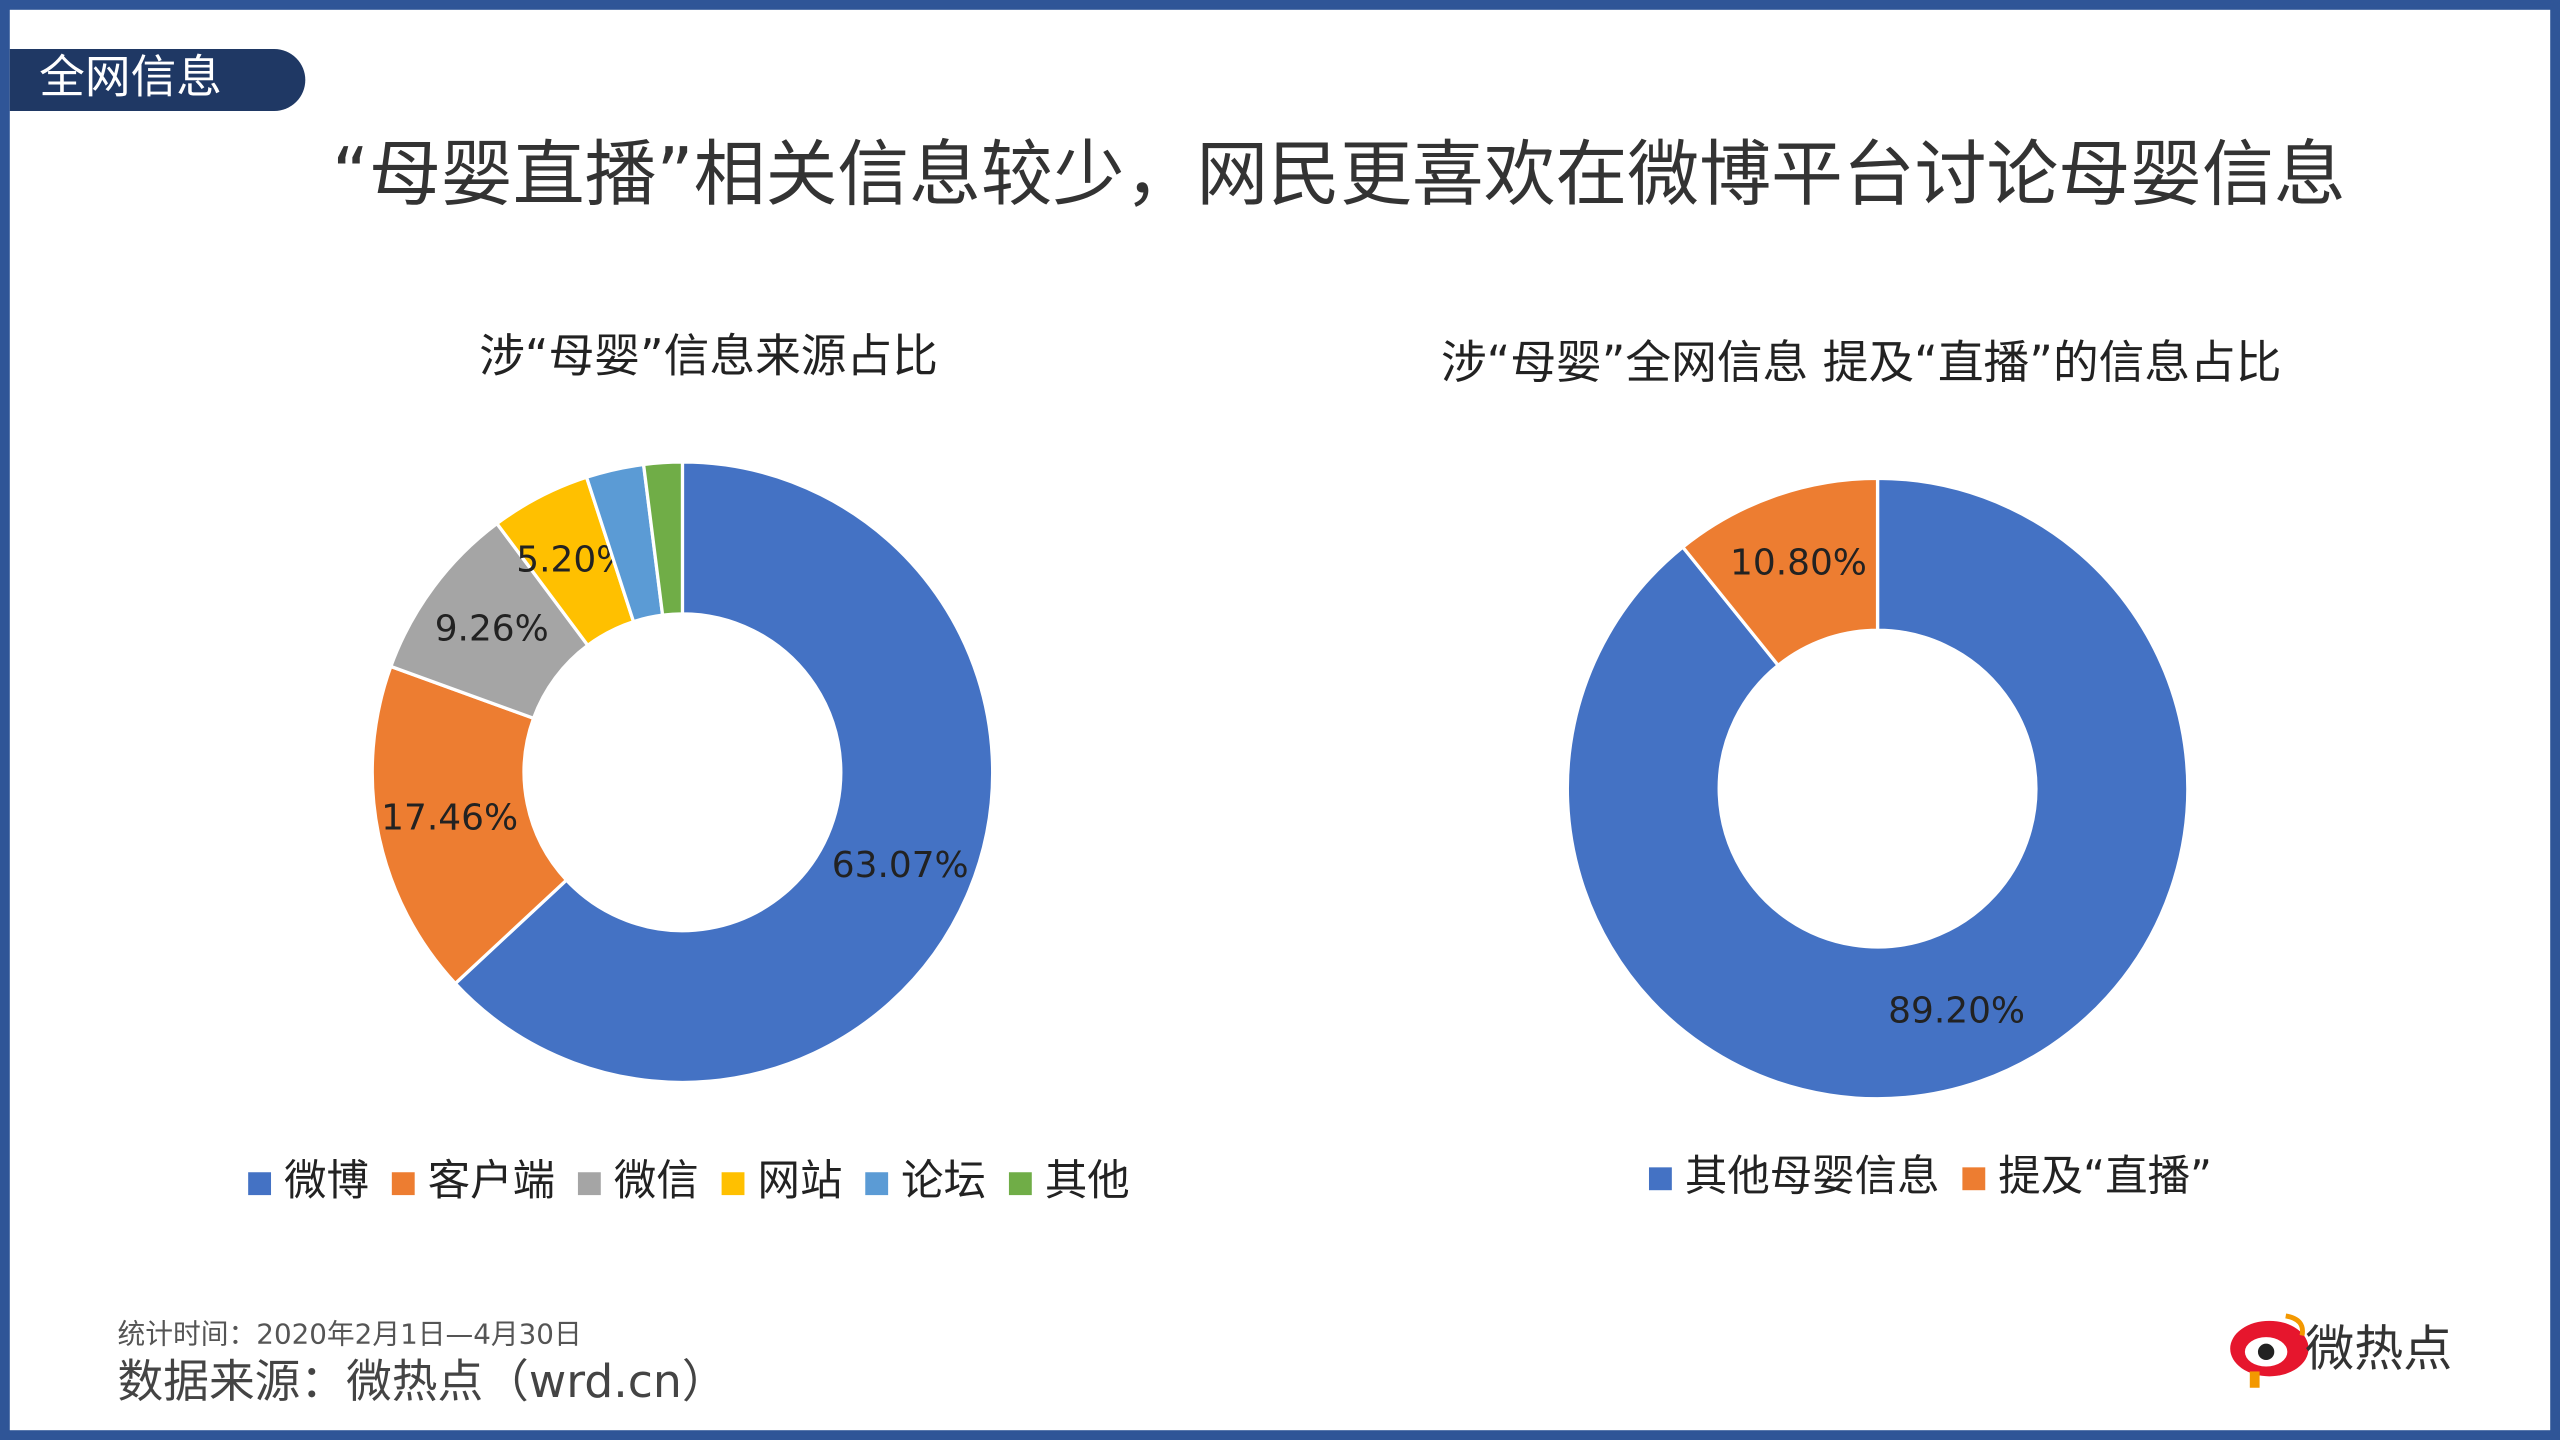 This screenshot has height=1440, width=2560. I want to click on slide-title: “母婴直播”相关信息较少，网民更喜欢在微博平台讨论母婴信息, so click(1339, 174).